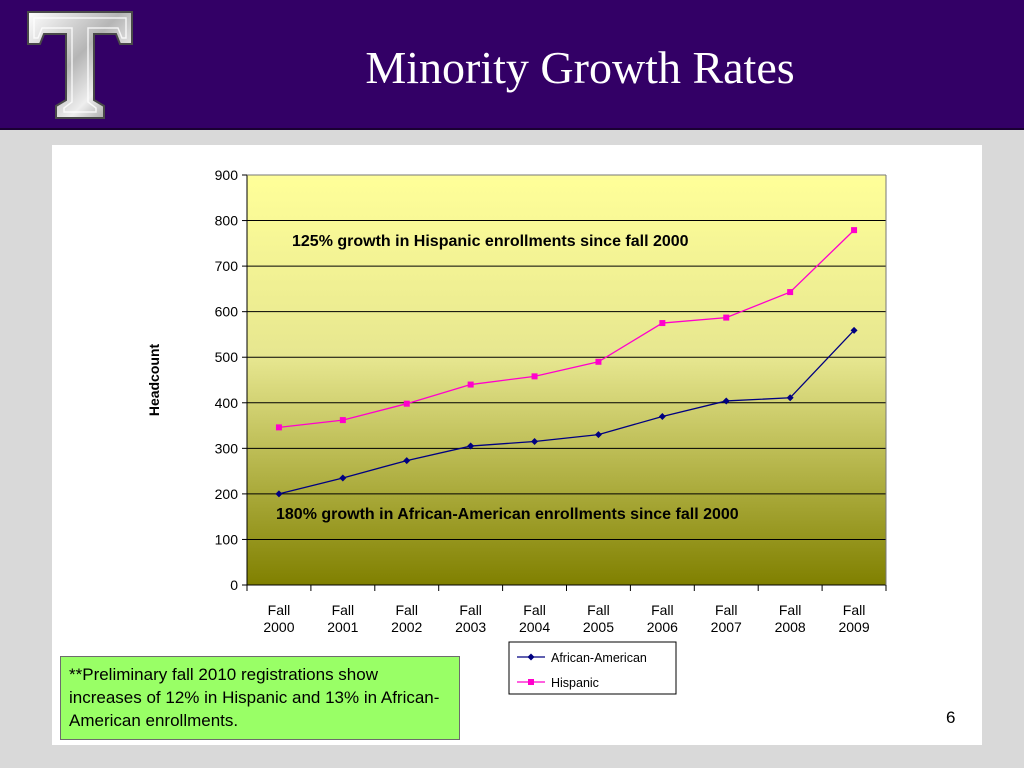 The height and width of the screenshot is (768, 1024). What do you see at coordinates (227, 539) in the screenshot?
I see `y-tick-label: 100` at bounding box center [227, 539].